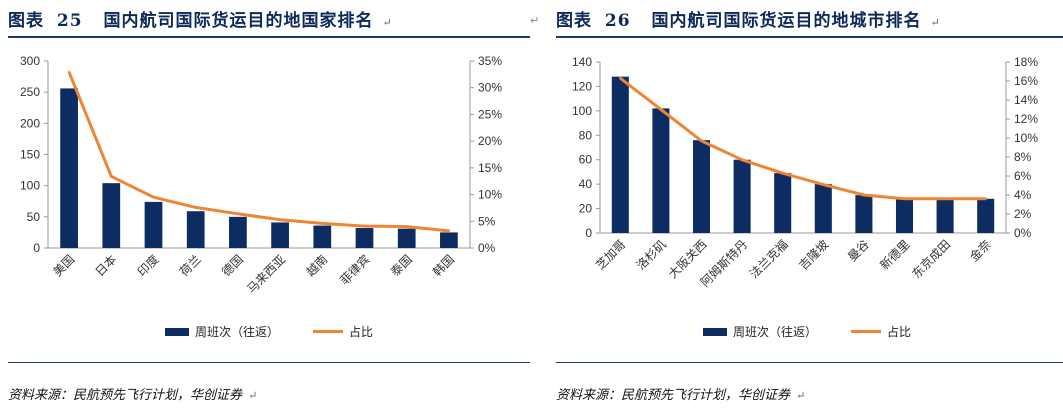  I want to click on left-legend-bar-swatch, so click(177, 331).